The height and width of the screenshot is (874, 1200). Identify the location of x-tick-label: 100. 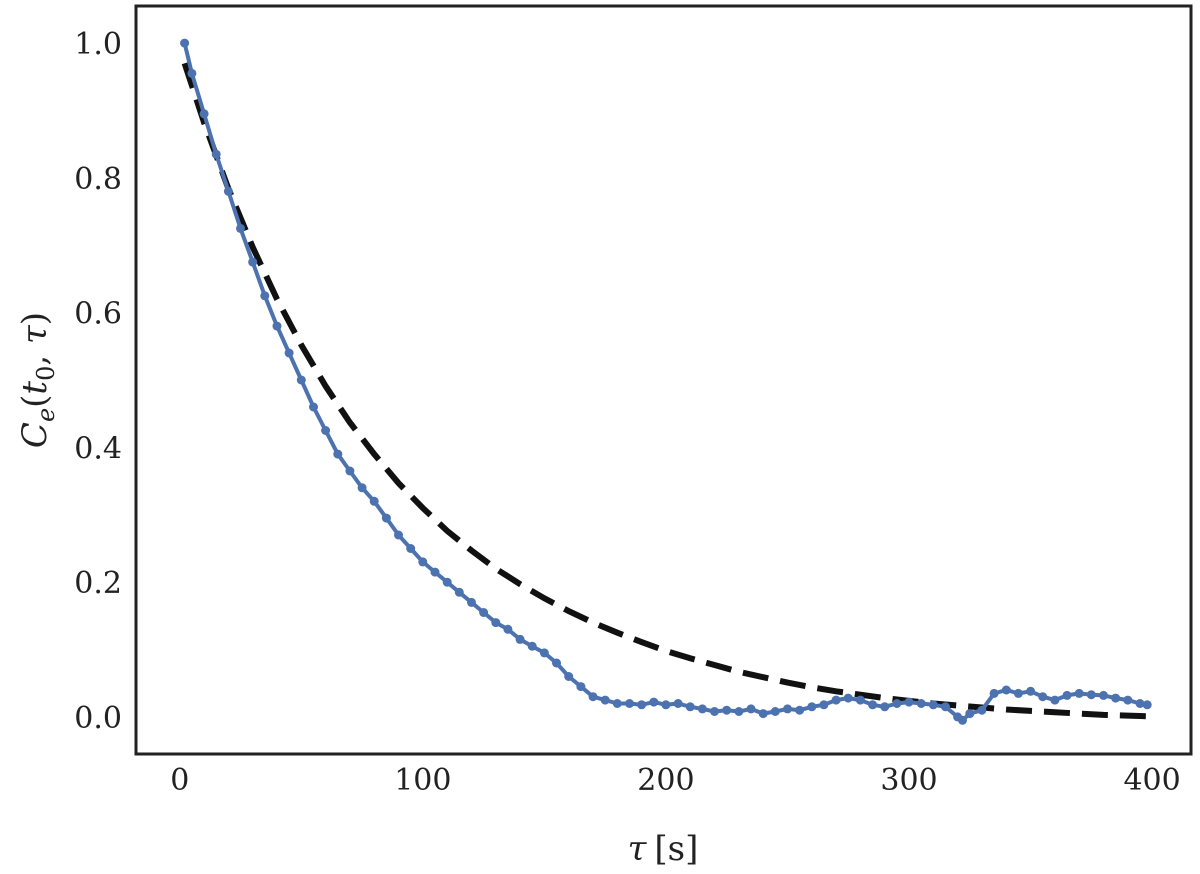
(422, 780).